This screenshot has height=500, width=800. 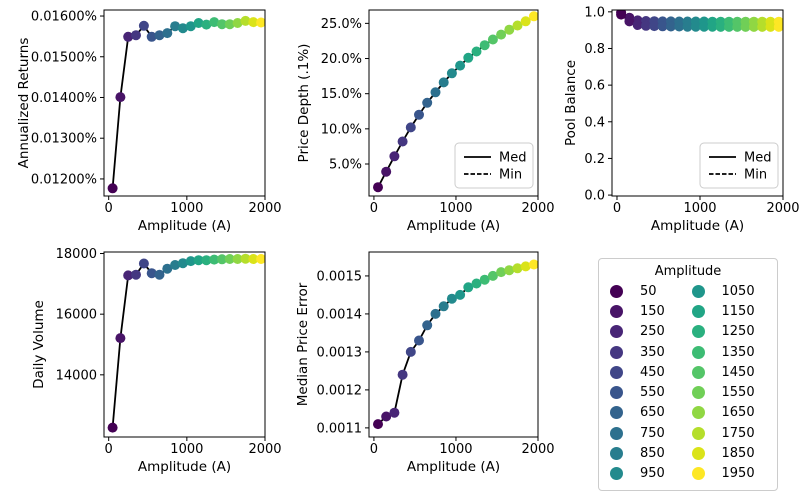 I want to click on legend-entry-label: 1150, so click(x=738, y=311).